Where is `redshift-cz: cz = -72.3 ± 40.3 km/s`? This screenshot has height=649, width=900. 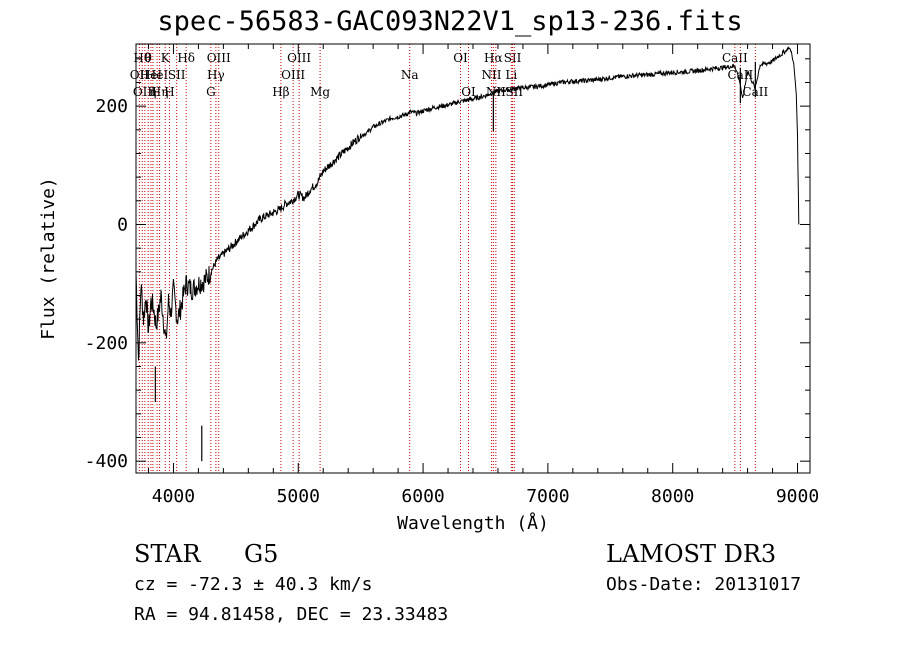 redshift-cz: cz = -72.3 ± 40.3 km/s is located at coordinates (253, 584).